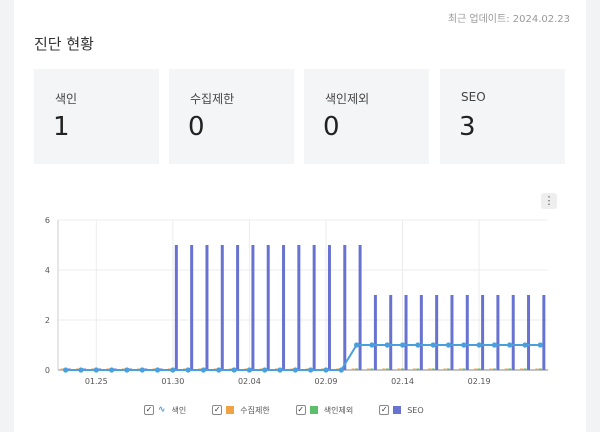  I want to click on stat-card-value: 3, so click(467, 127).